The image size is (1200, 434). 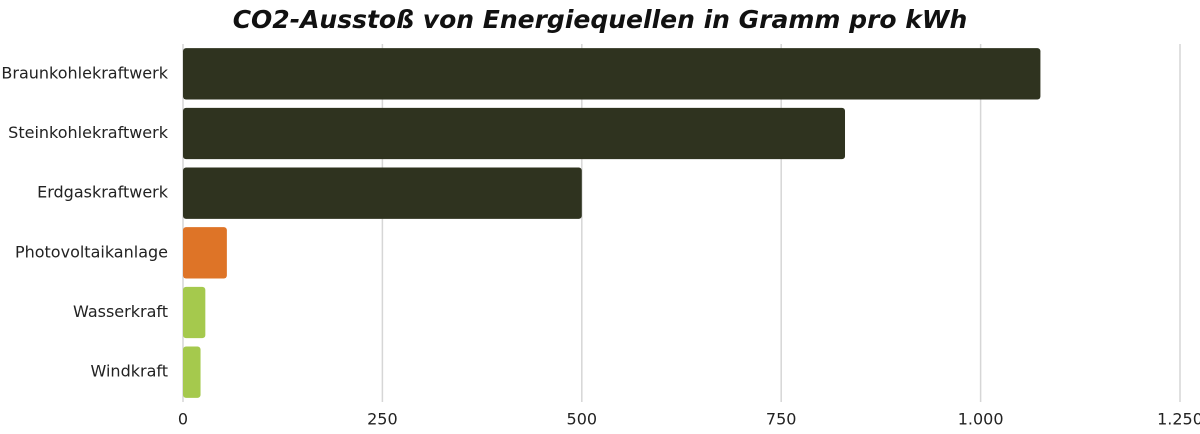 What do you see at coordinates (103, 192) in the screenshot?
I see `y-tick-label: Erdgaskraftwerk` at bounding box center [103, 192].